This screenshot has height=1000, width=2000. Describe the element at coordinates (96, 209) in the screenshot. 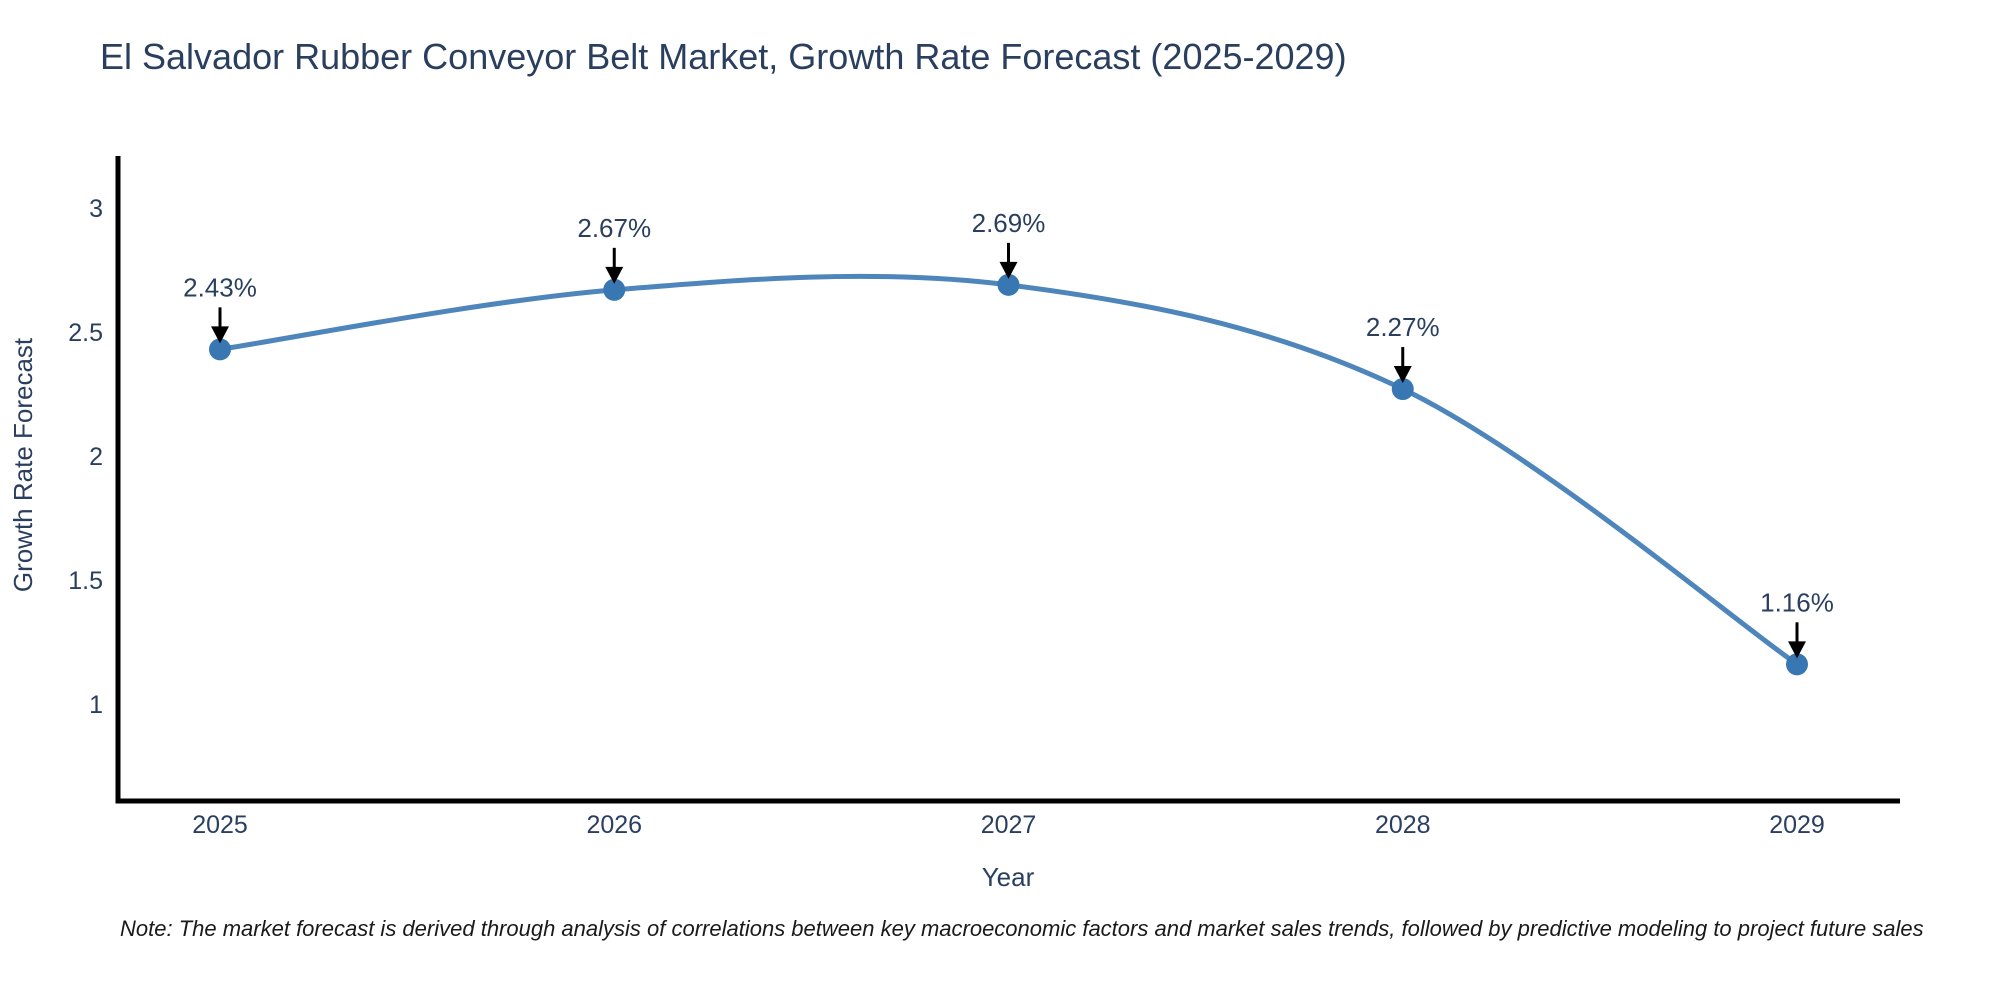

I see `y-tick-label: 3` at that location.